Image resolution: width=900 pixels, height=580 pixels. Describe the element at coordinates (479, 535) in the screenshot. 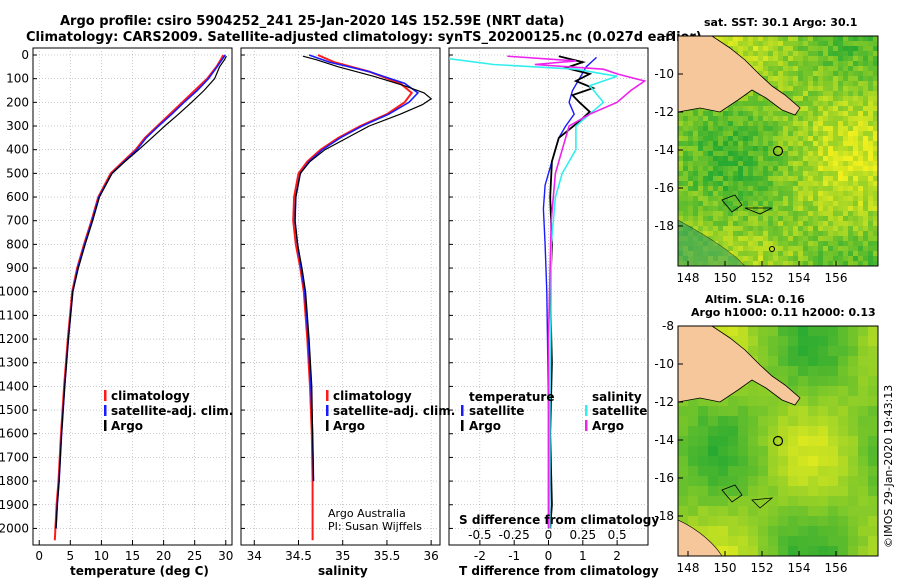

I see `x2-tick-label: -0.5` at that location.